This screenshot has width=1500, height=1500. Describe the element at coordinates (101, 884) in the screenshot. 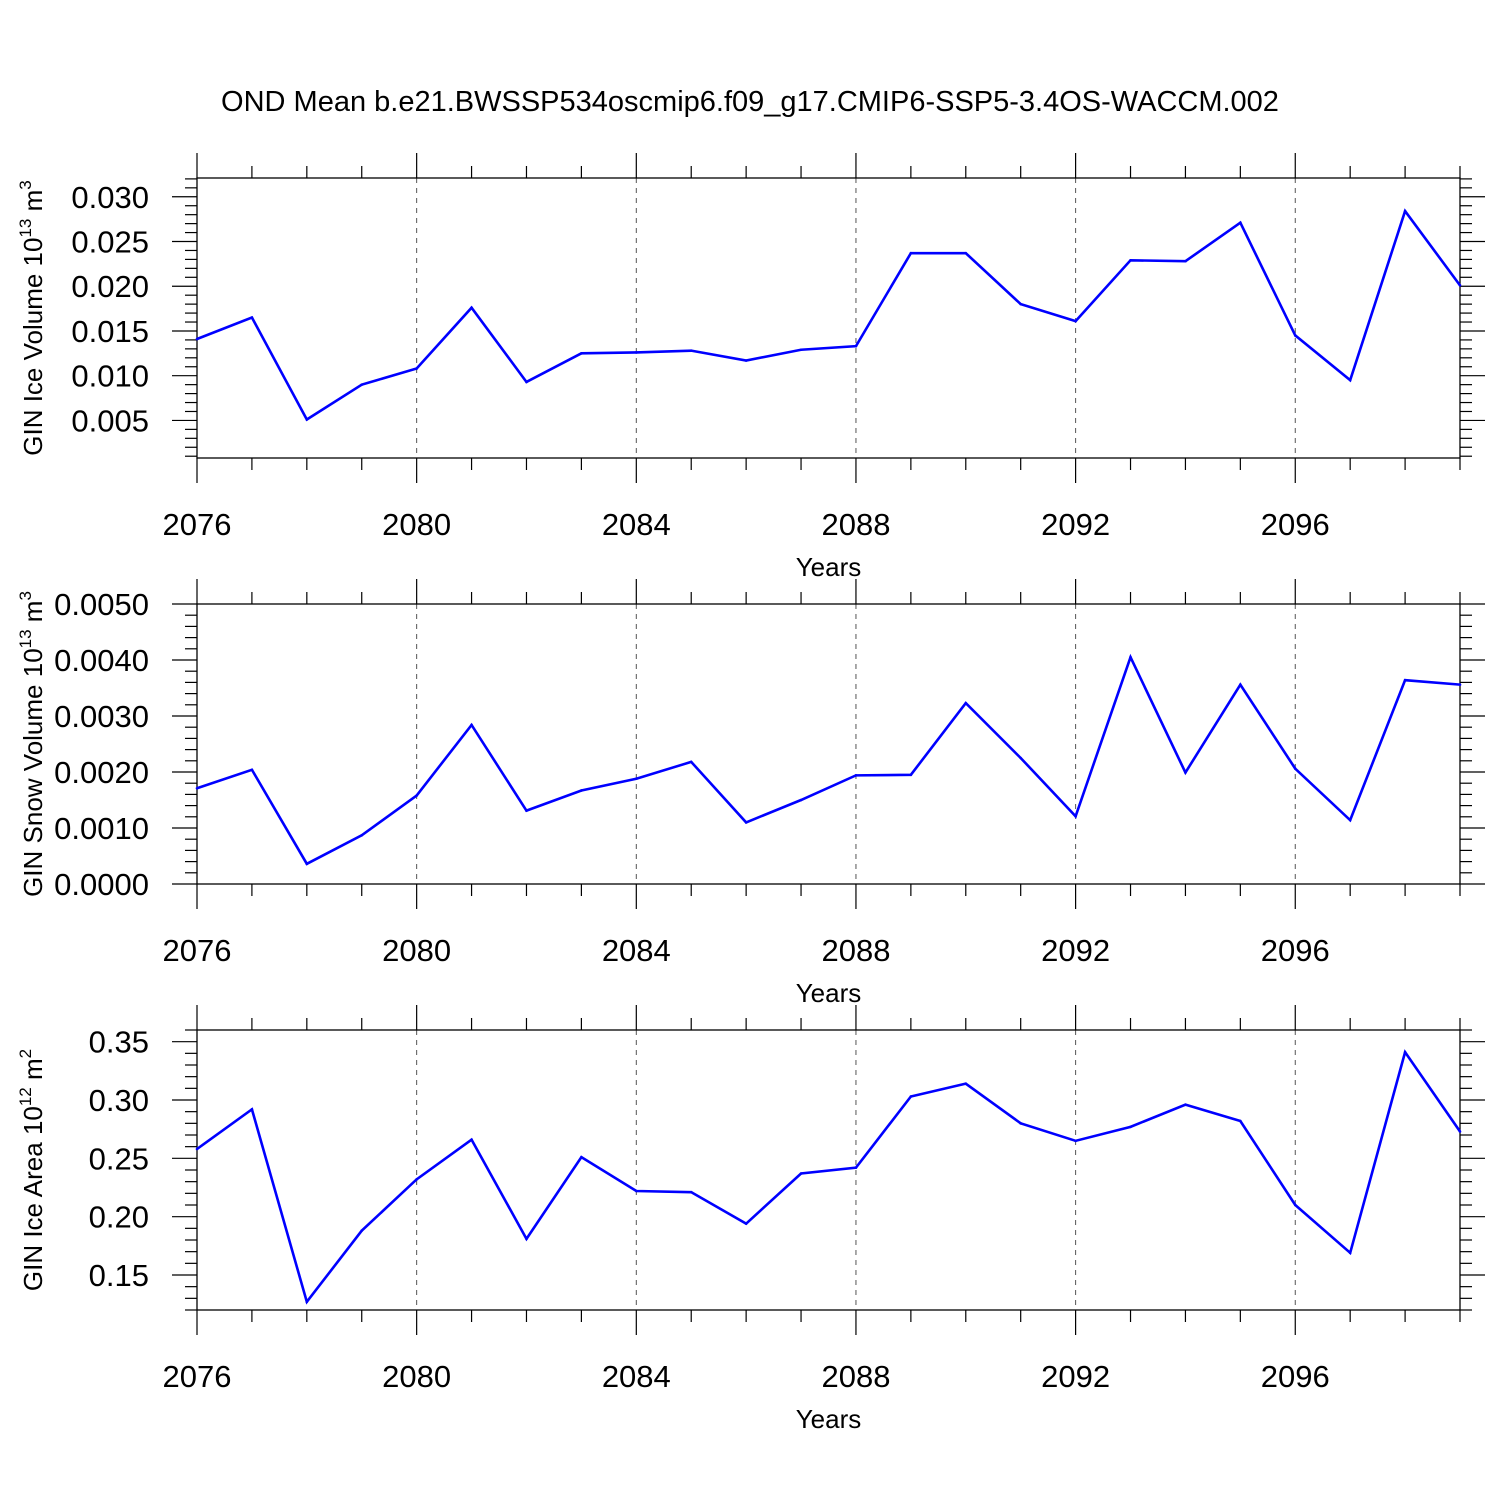

I see `y-tick-label: 0.0000` at that location.